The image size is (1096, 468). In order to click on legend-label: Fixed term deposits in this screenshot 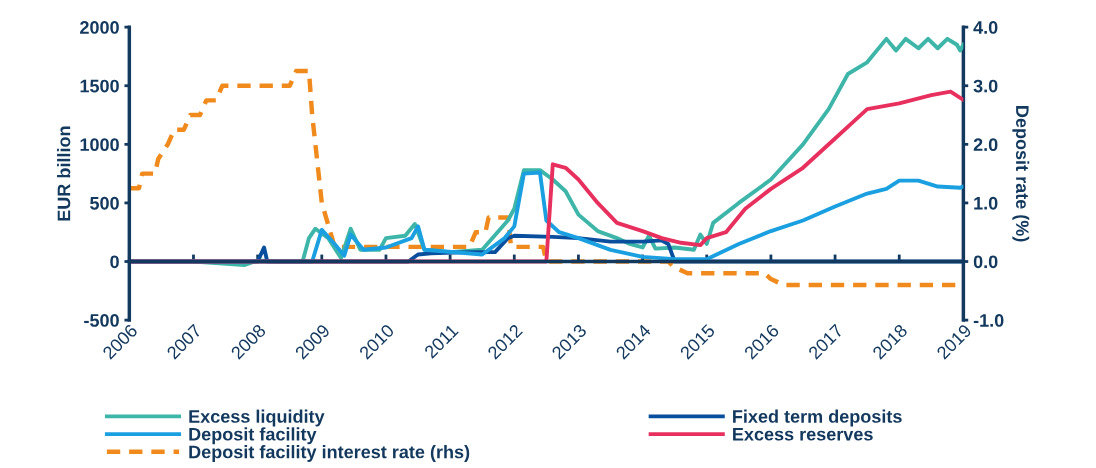, I will do `click(817, 418)`.